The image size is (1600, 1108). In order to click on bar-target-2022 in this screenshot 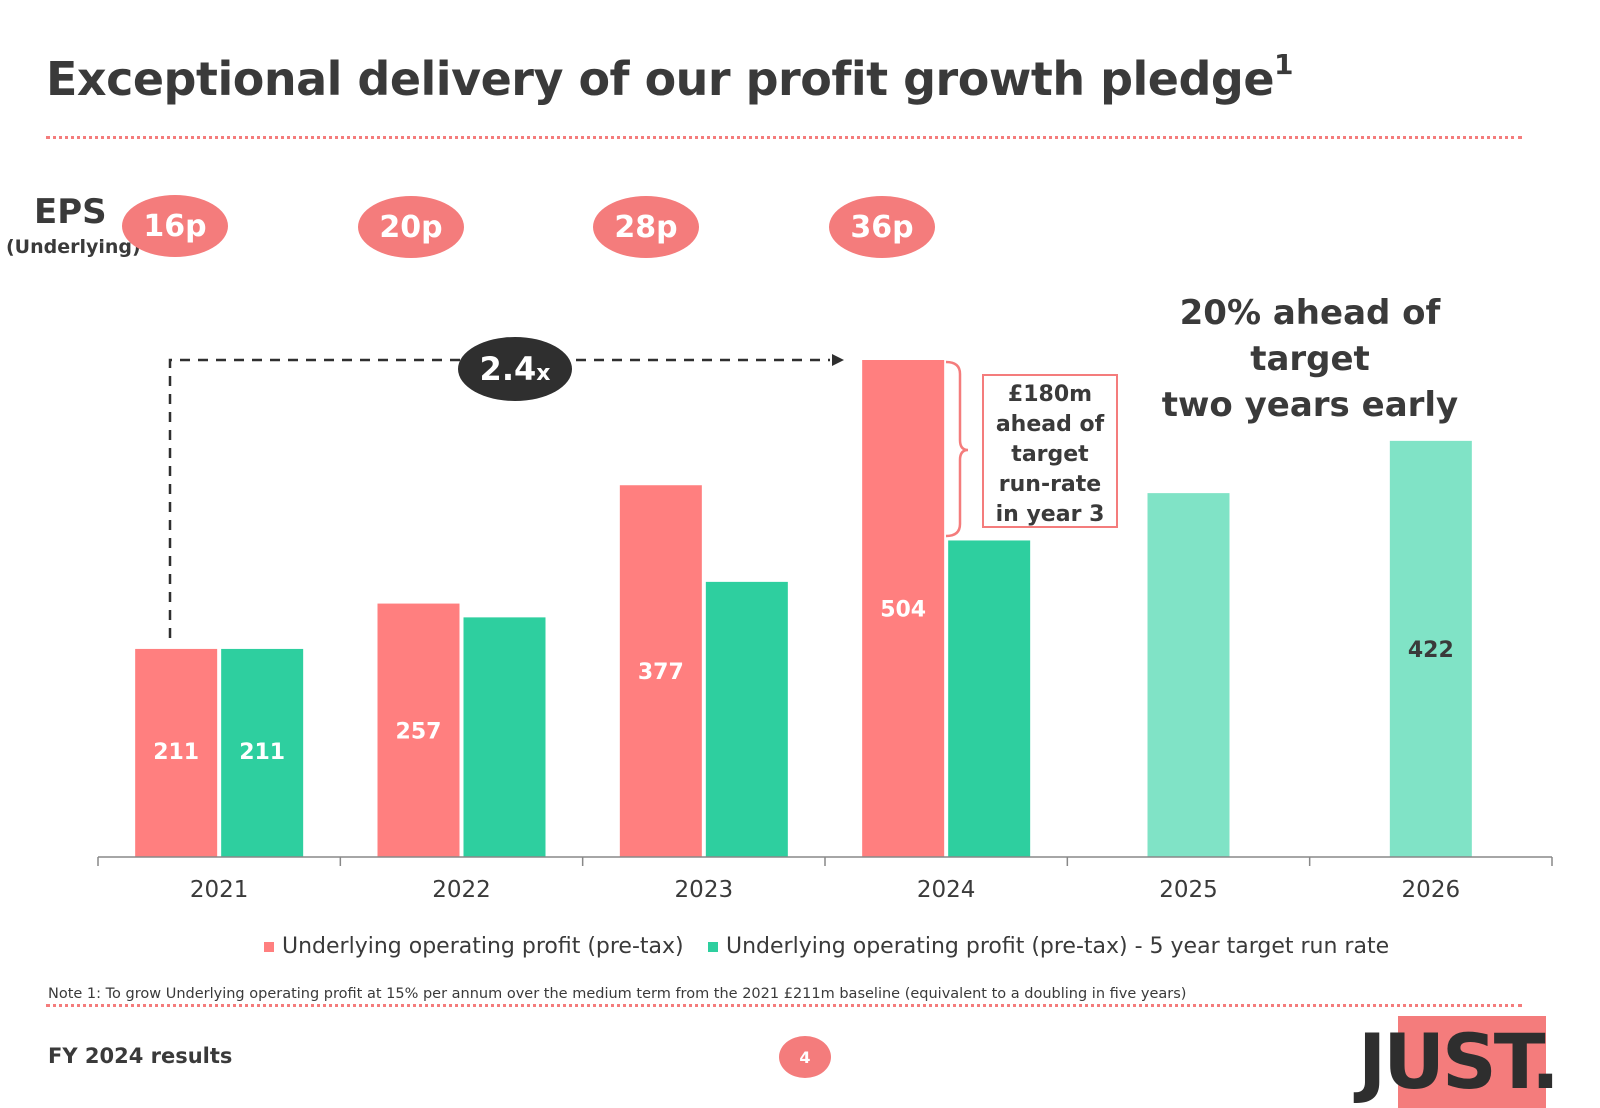, I will do `click(504, 737)`.